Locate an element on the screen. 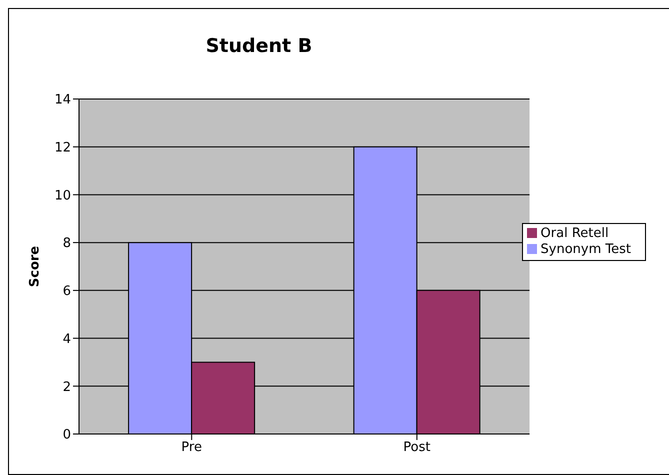 This screenshot has height=475, width=669. y-tick-label: 10 is located at coordinates (62, 196).